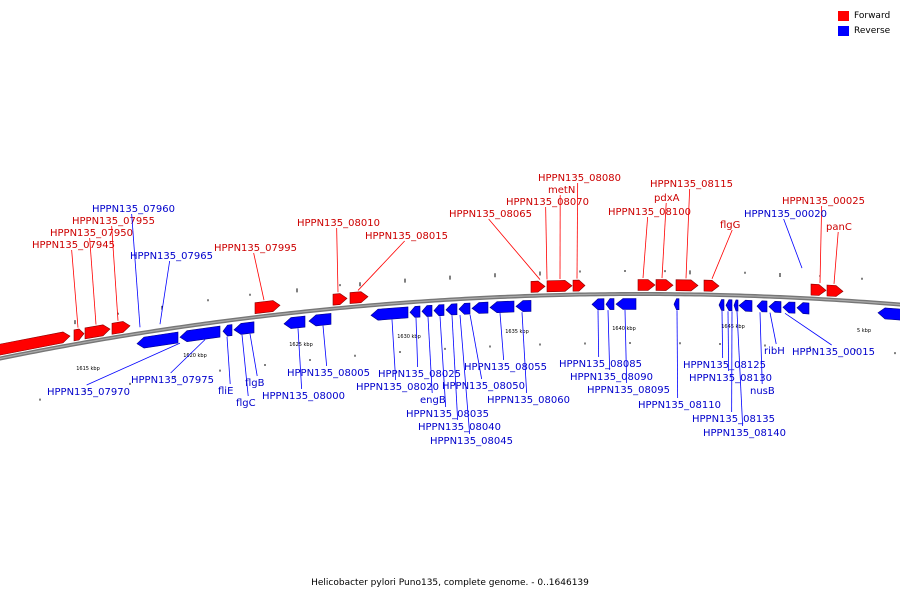 This screenshot has height=600, width=900. Describe the element at coordinates (744, 433) in the screenshot. I see `gene-label: HPPN135_08140` at that location.